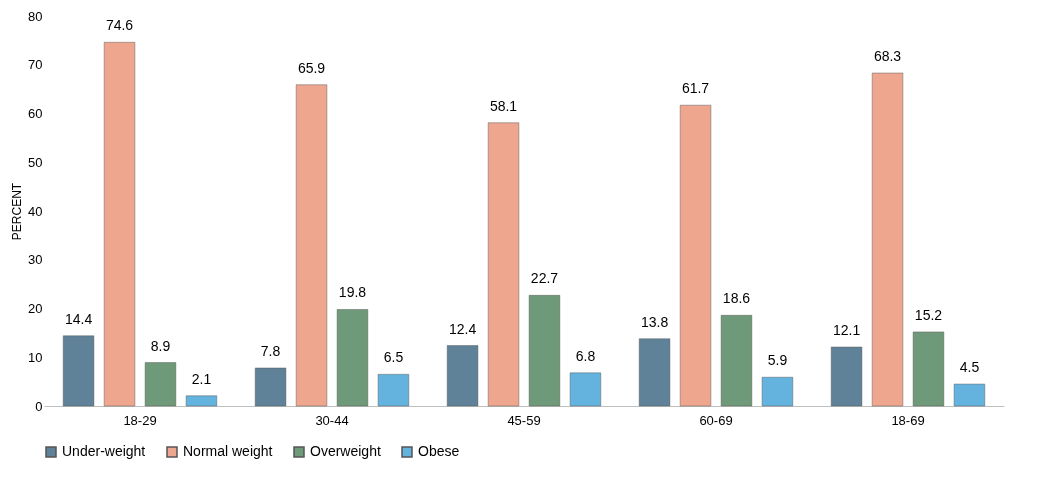 This screenshot has width=1039, height=487. What do you see at coordinates (462, 328) in the screenshot?
I see `data-label: 12.4` at bounding box center [462, 328].